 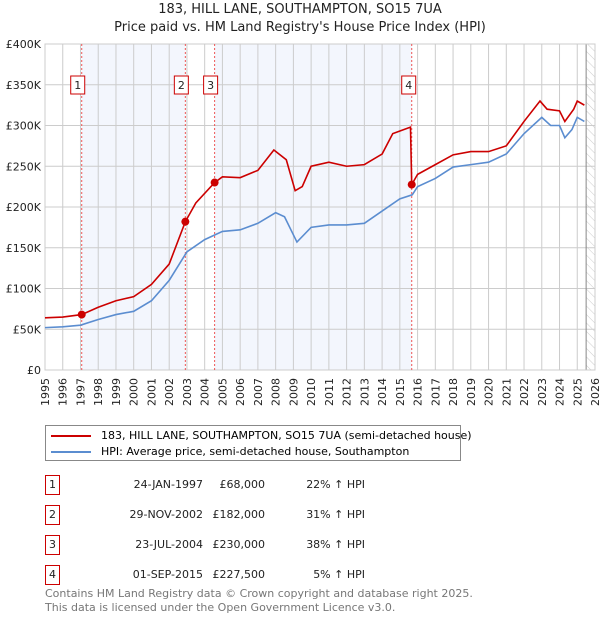 I want to click on x-tick-label: 2020, so click(x=489, y=392).